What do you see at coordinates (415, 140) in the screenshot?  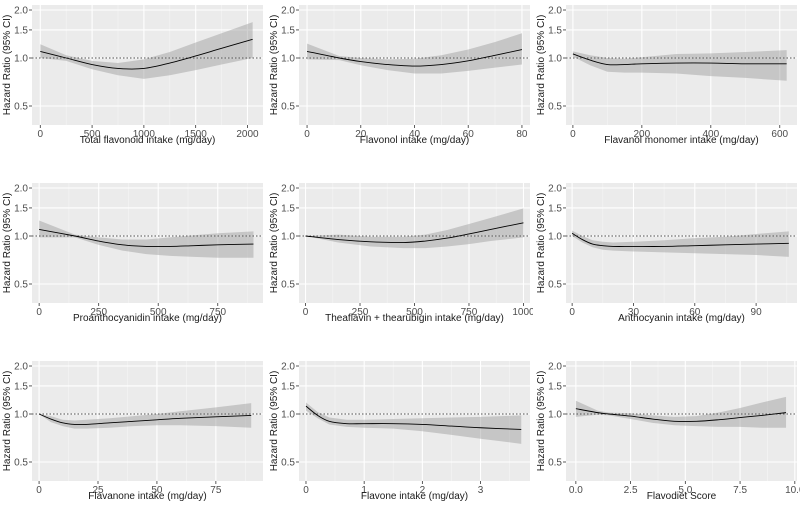 I see `x-axis-title: Flavonol intake (mg/day)` at bounding box center [415, 140].